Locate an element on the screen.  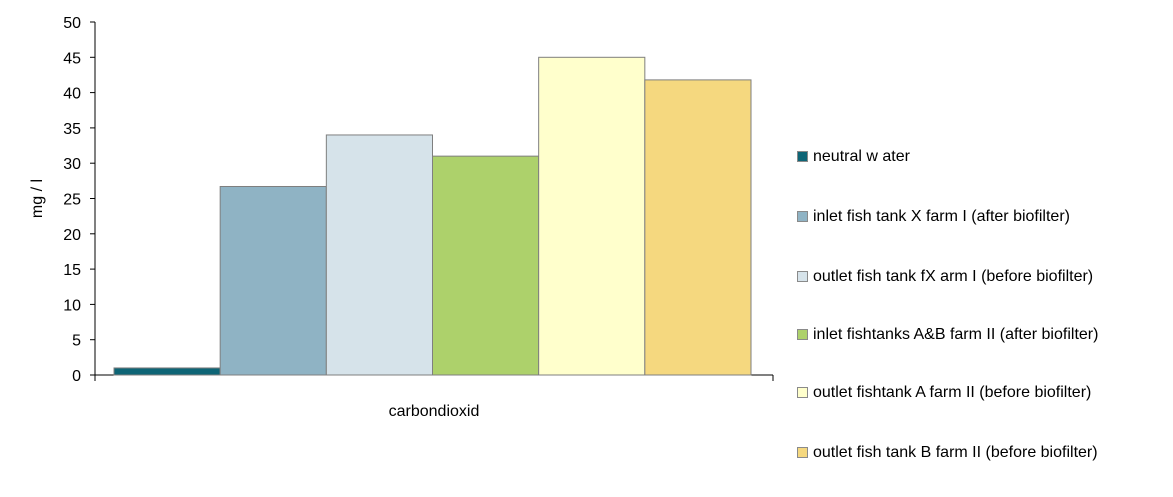
y-tick-label: 30 is located at coordinates (72, 164).